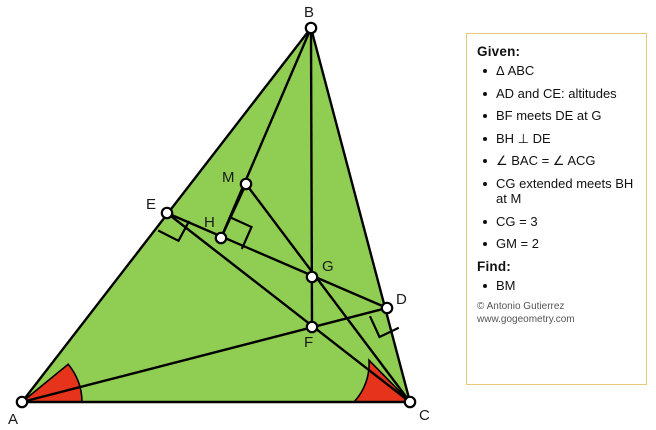 Image resolution: width=656 pixels, height=430 pixels. I want to click on given-item: Δ ABC, so click(557, 71).